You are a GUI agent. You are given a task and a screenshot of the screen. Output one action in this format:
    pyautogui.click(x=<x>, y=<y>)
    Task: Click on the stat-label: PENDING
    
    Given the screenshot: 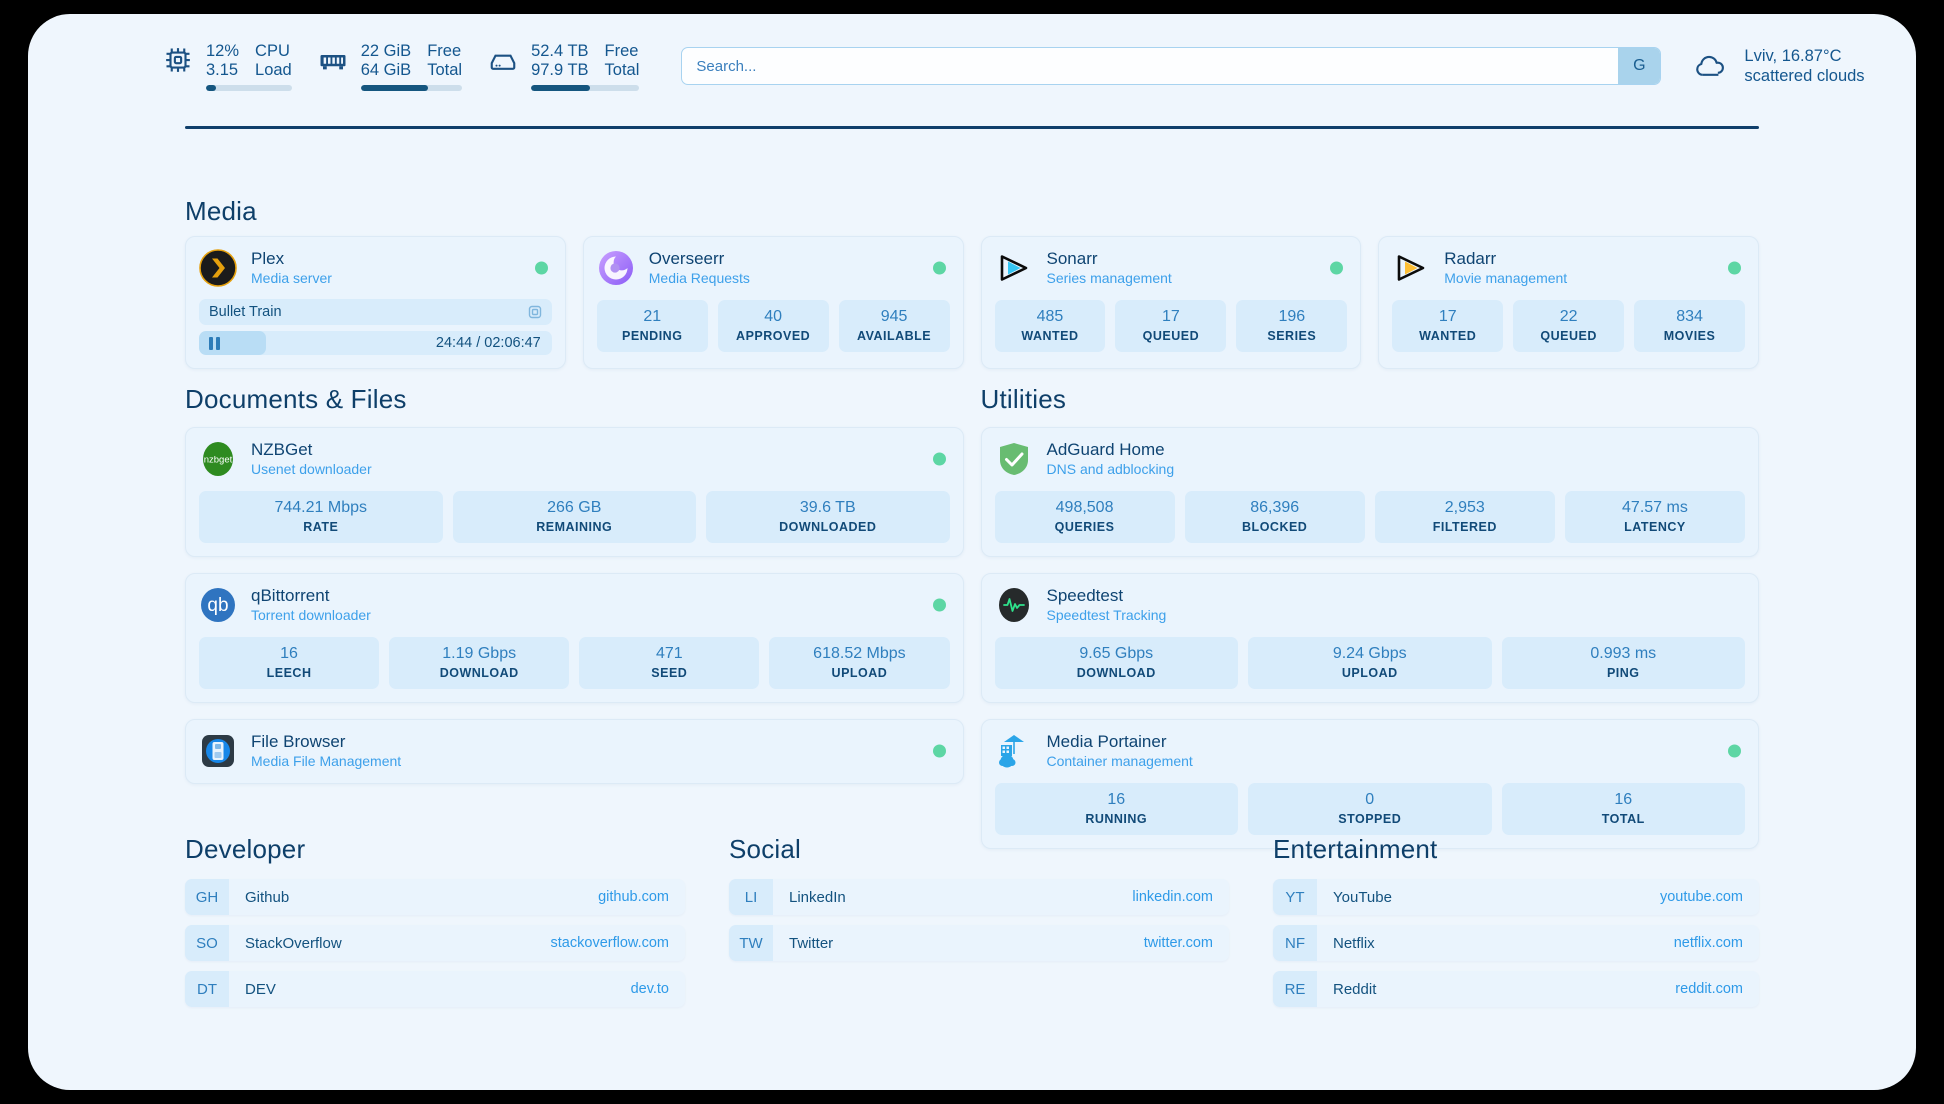 What is the action you would take?
    pyautogui.click(x=652, y=336)
    